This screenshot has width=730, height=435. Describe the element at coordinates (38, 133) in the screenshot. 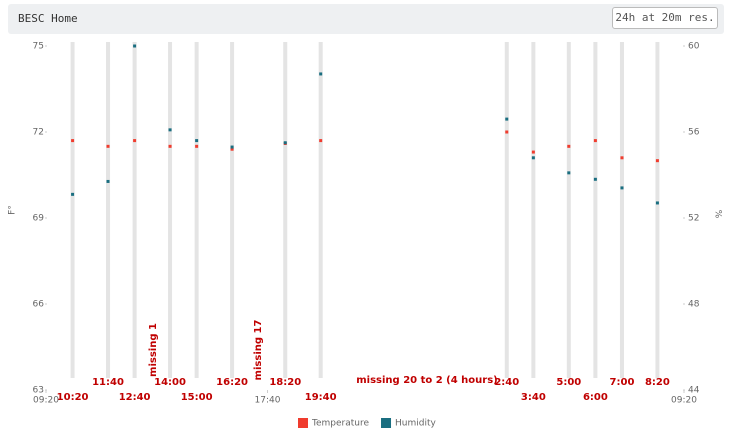

I see `y-tick-label: 72` at that location.